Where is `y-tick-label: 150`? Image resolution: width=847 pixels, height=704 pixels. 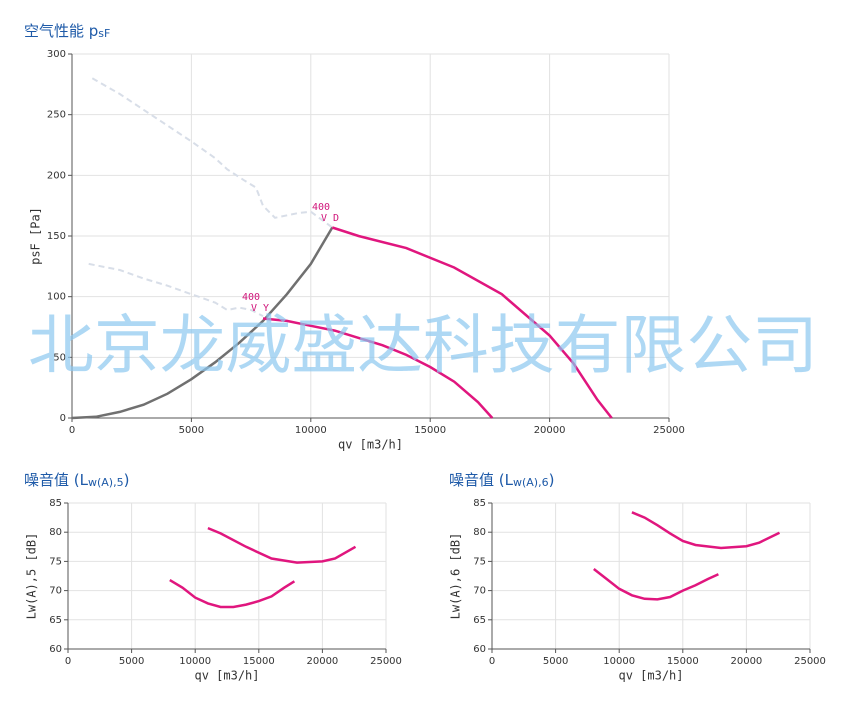 y-tick-label: 150 is located at coordinates (56, 236).